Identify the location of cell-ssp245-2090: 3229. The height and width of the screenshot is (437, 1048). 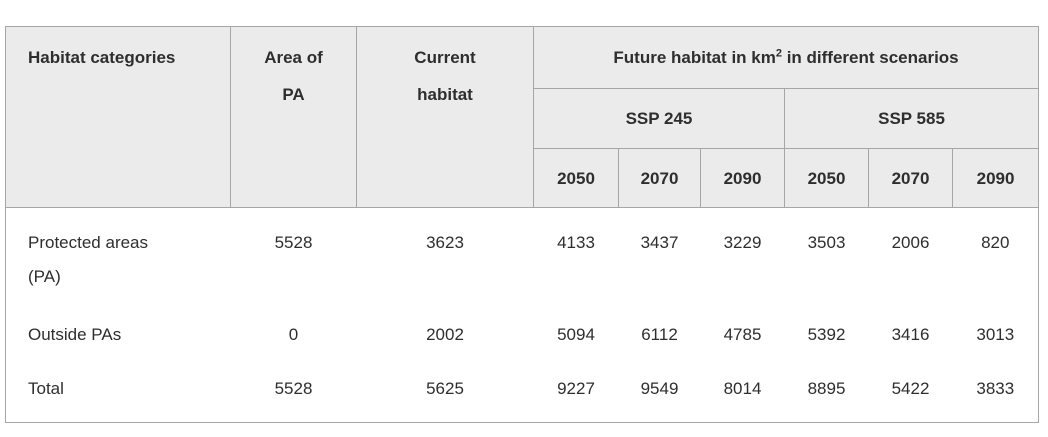
(742, 258).